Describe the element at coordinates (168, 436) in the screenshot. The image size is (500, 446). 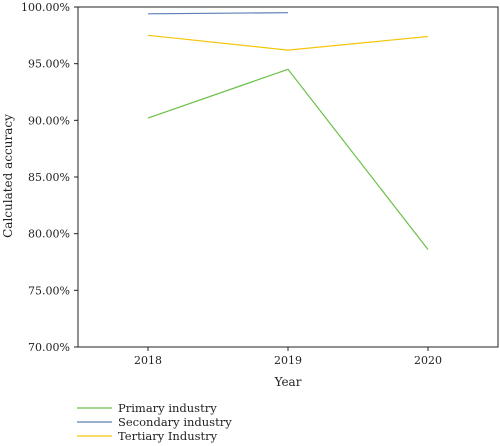
I see `legend-label-tertiary-industry: Tertiary Industry` at that location.